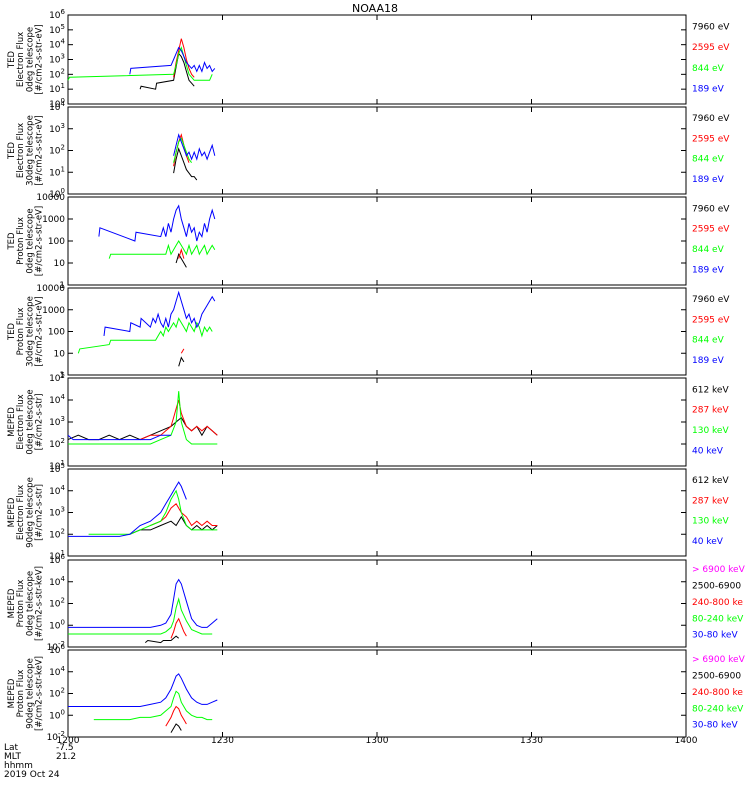 The image size is (750, 800). I want to click on series-130-kev, so click(153, 512).